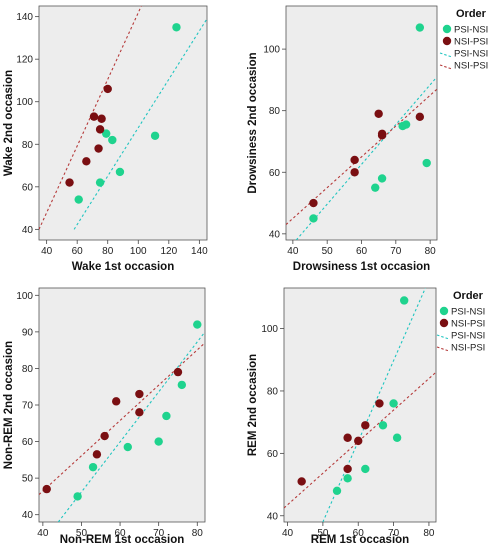  What do you see at coordinates (123, 267) in the screenshot?
I see `x-axis-title: Wake 1st occasion` at bounding box center [123, 267].